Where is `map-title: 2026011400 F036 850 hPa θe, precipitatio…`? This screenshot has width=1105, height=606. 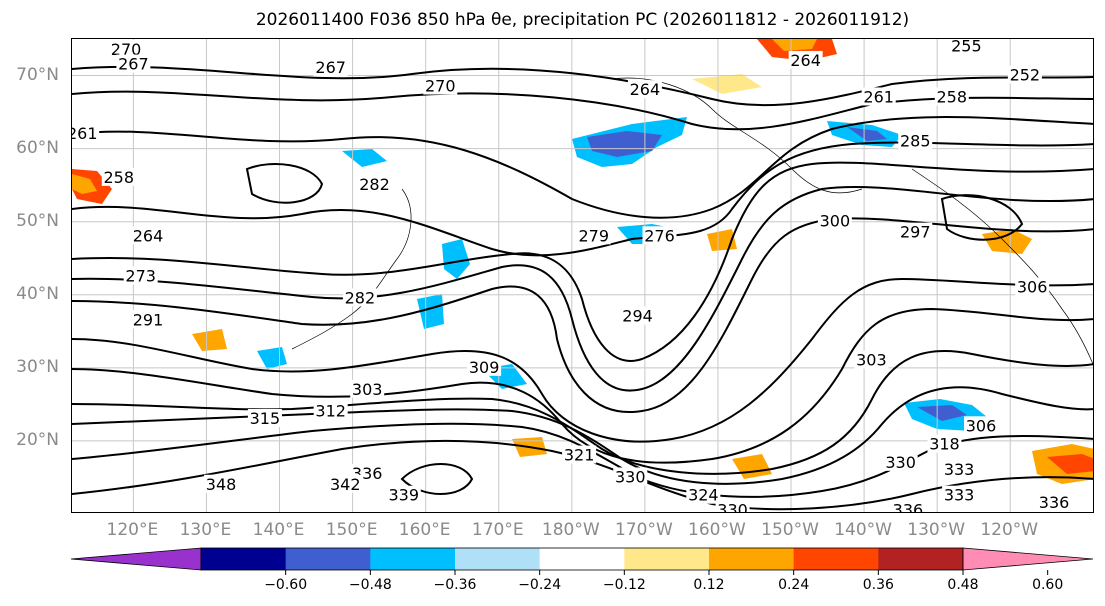
map-title: 2026011400 F036 850 hPa θe, precipitatio… is located at coordinates (582, 20).